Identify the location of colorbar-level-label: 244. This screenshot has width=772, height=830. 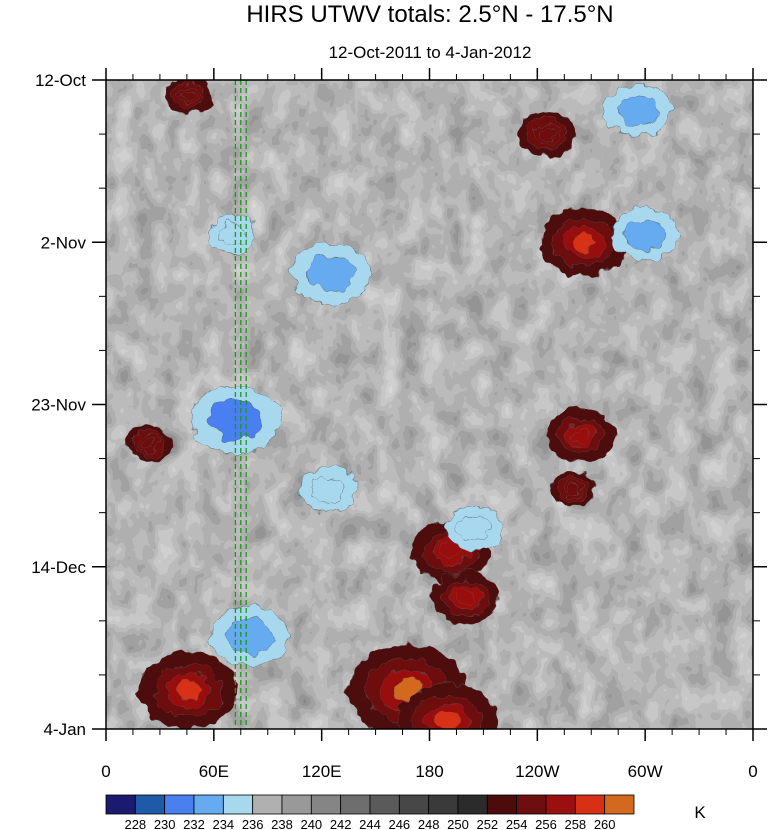
(370, 823).